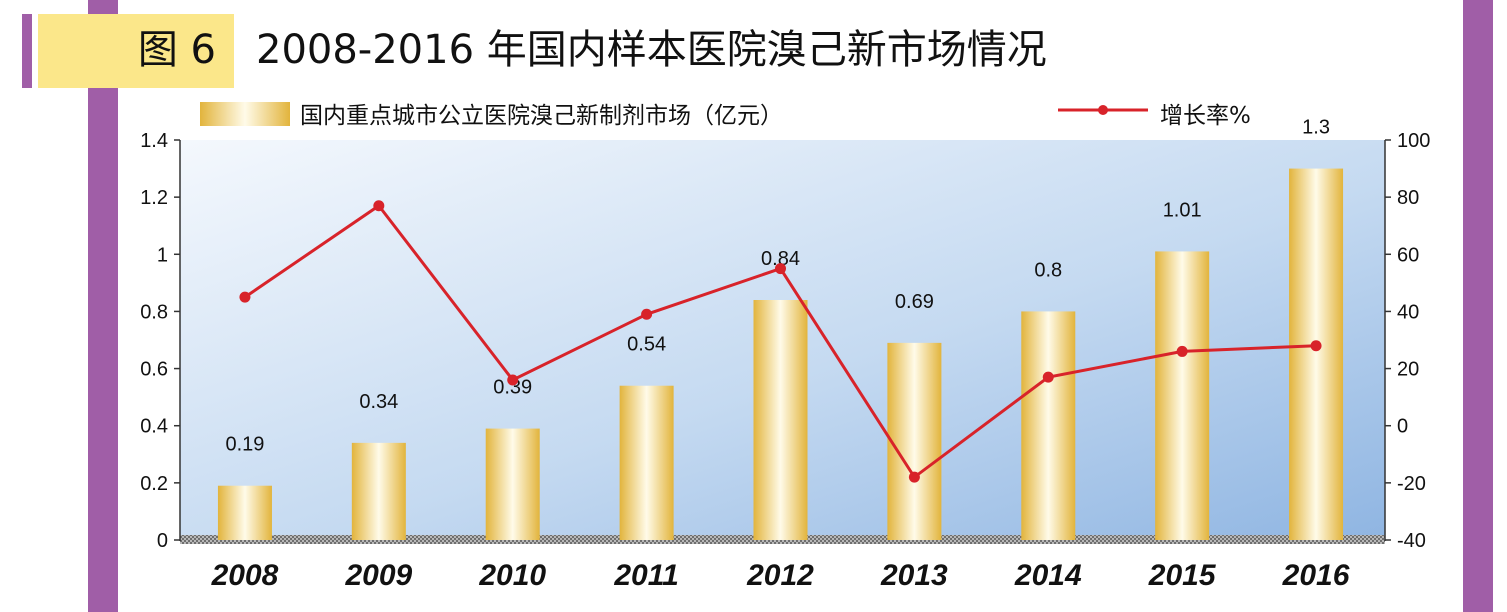  I want to click on left-tick-label: 0.2, so click(154, 484).